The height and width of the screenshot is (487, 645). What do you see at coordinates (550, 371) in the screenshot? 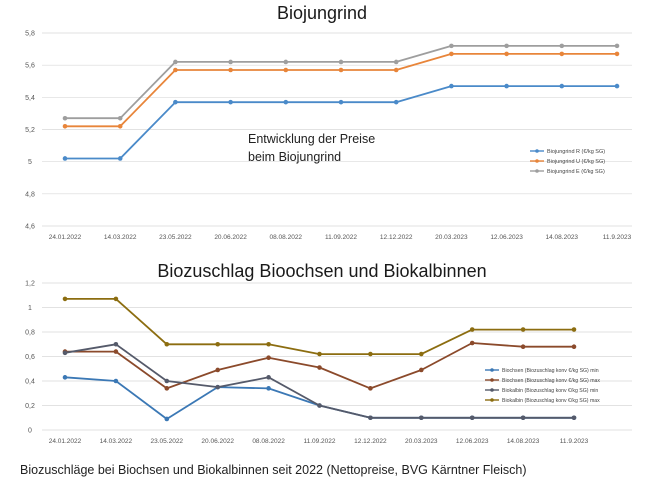
I see `legend-label: Biochsen (Biozuschlag konv €/kg SG) min` at bounding box center [550, 371].